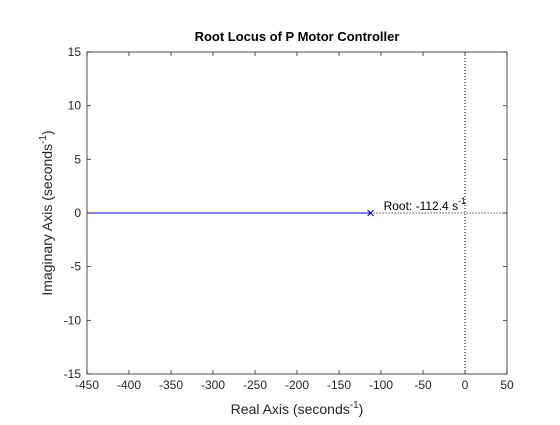 Image resolution: width=560 pixels, height=425 pixels. Describe the element at coordinates (73, 320) in the screenshot. I see `y-tick-label: -10` at that location.